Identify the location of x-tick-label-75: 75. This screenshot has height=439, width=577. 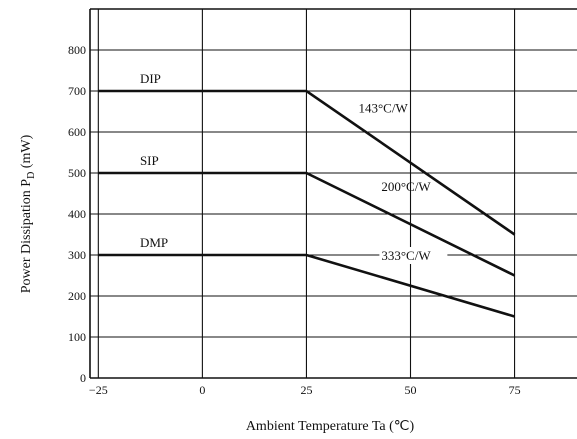
(515, 390).